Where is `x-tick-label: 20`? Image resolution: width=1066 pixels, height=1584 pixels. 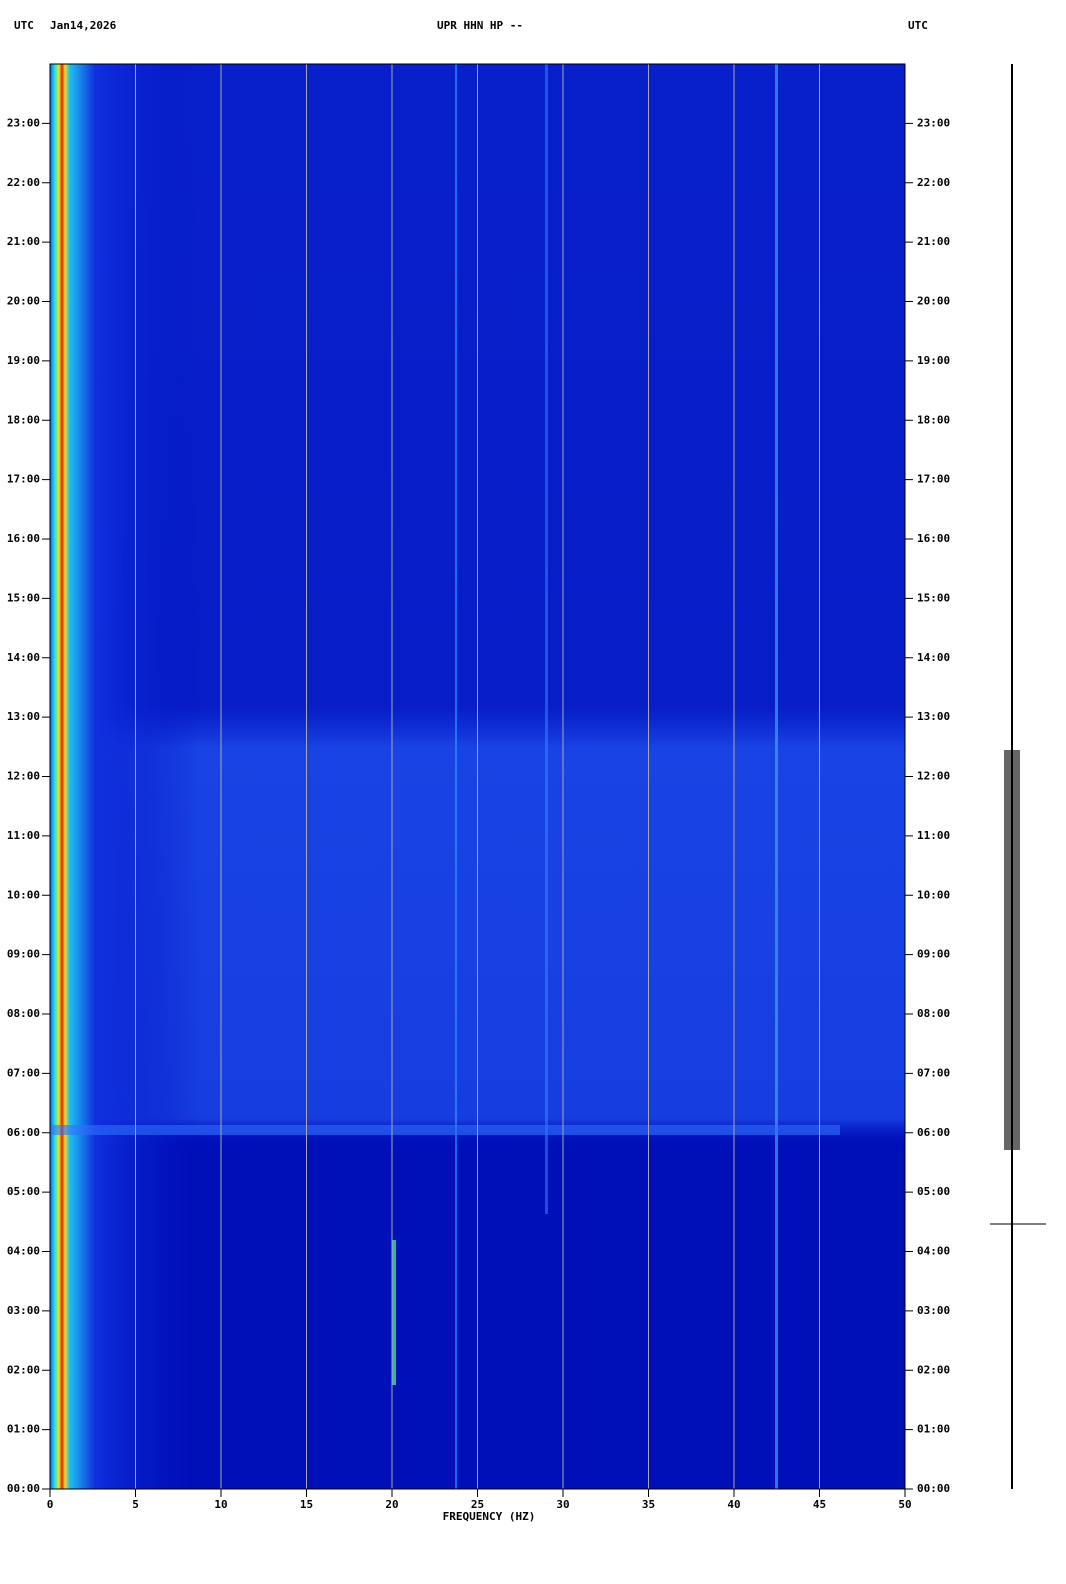
x-tick-label: 20 is located at coordinates (391, 1504).